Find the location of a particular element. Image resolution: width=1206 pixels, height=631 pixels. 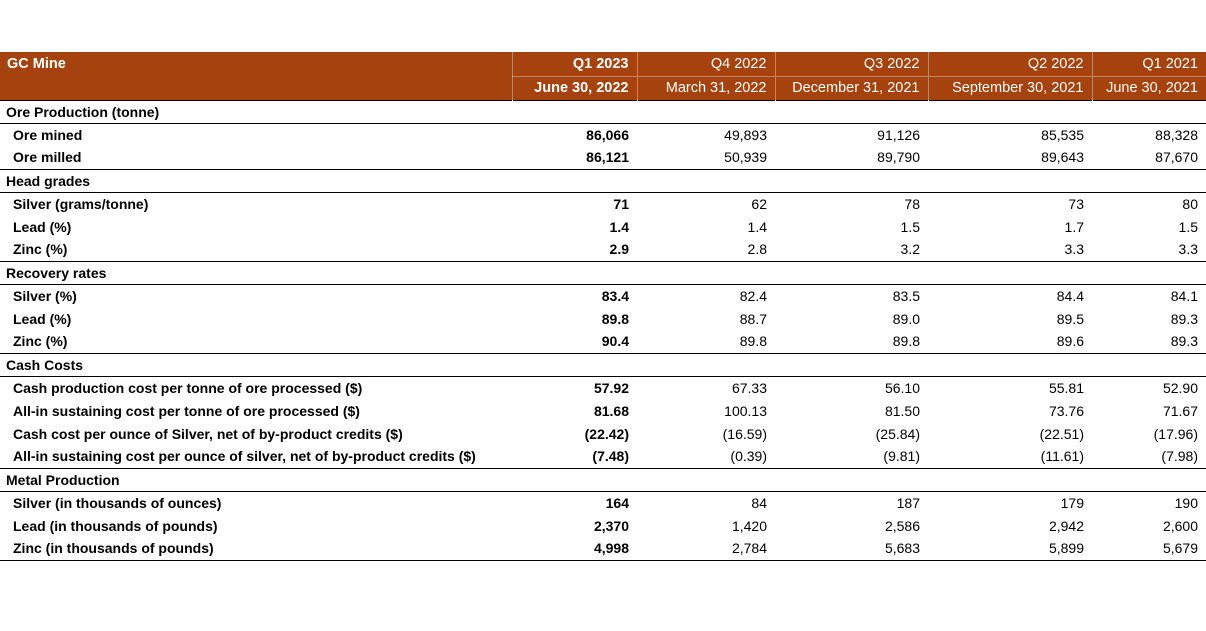

cell-value: (16.59) is located at coordinates (744, 433).